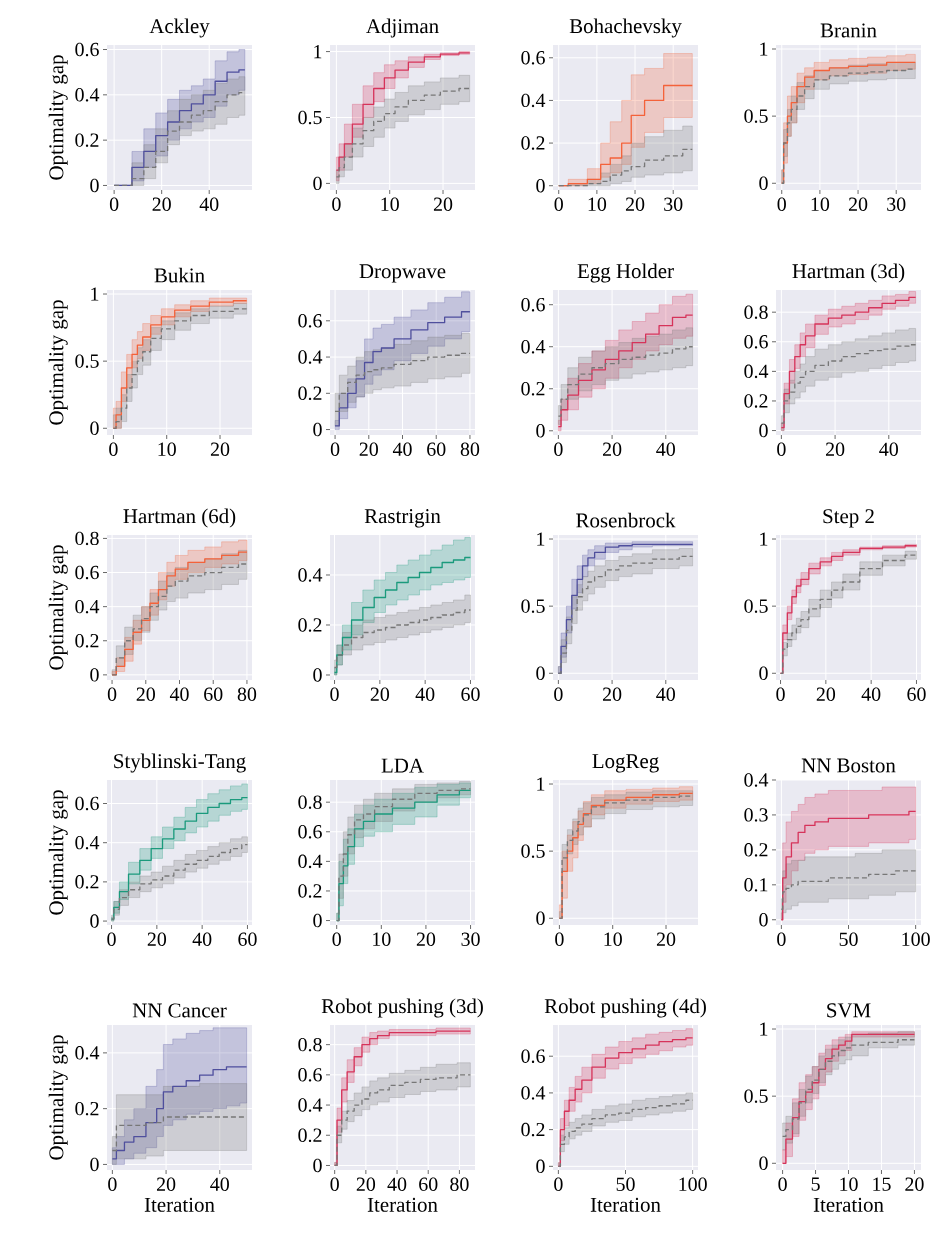  What do you see at coordinates (402, 28) in the screenshot?
I see `chart-title: Adjiman` at bounding box center [402, 28].